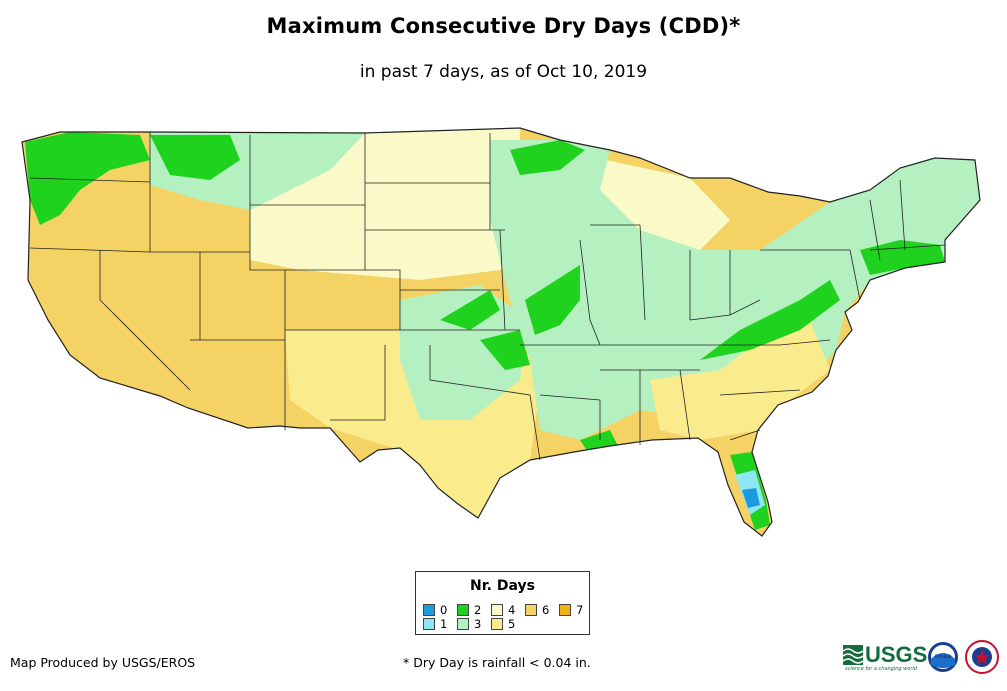 The image size is (1007, 691). I want to click on agency-logos: USGS science for a changing world noaa, so click(923, 658).